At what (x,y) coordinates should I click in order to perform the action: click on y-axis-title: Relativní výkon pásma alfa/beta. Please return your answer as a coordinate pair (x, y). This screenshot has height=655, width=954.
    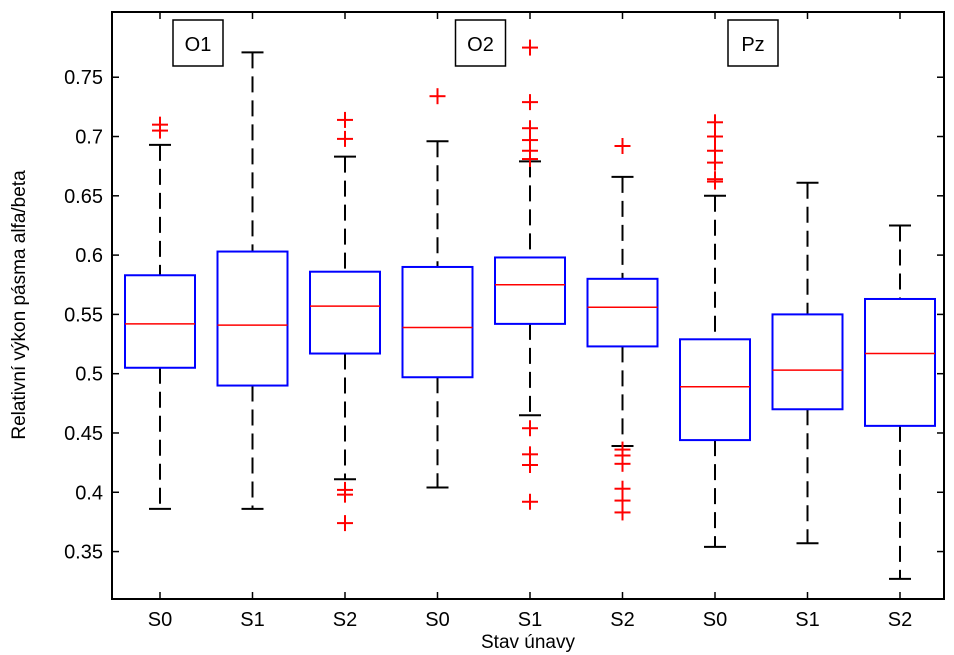
    Looking at the image, I should click on (19, 305).